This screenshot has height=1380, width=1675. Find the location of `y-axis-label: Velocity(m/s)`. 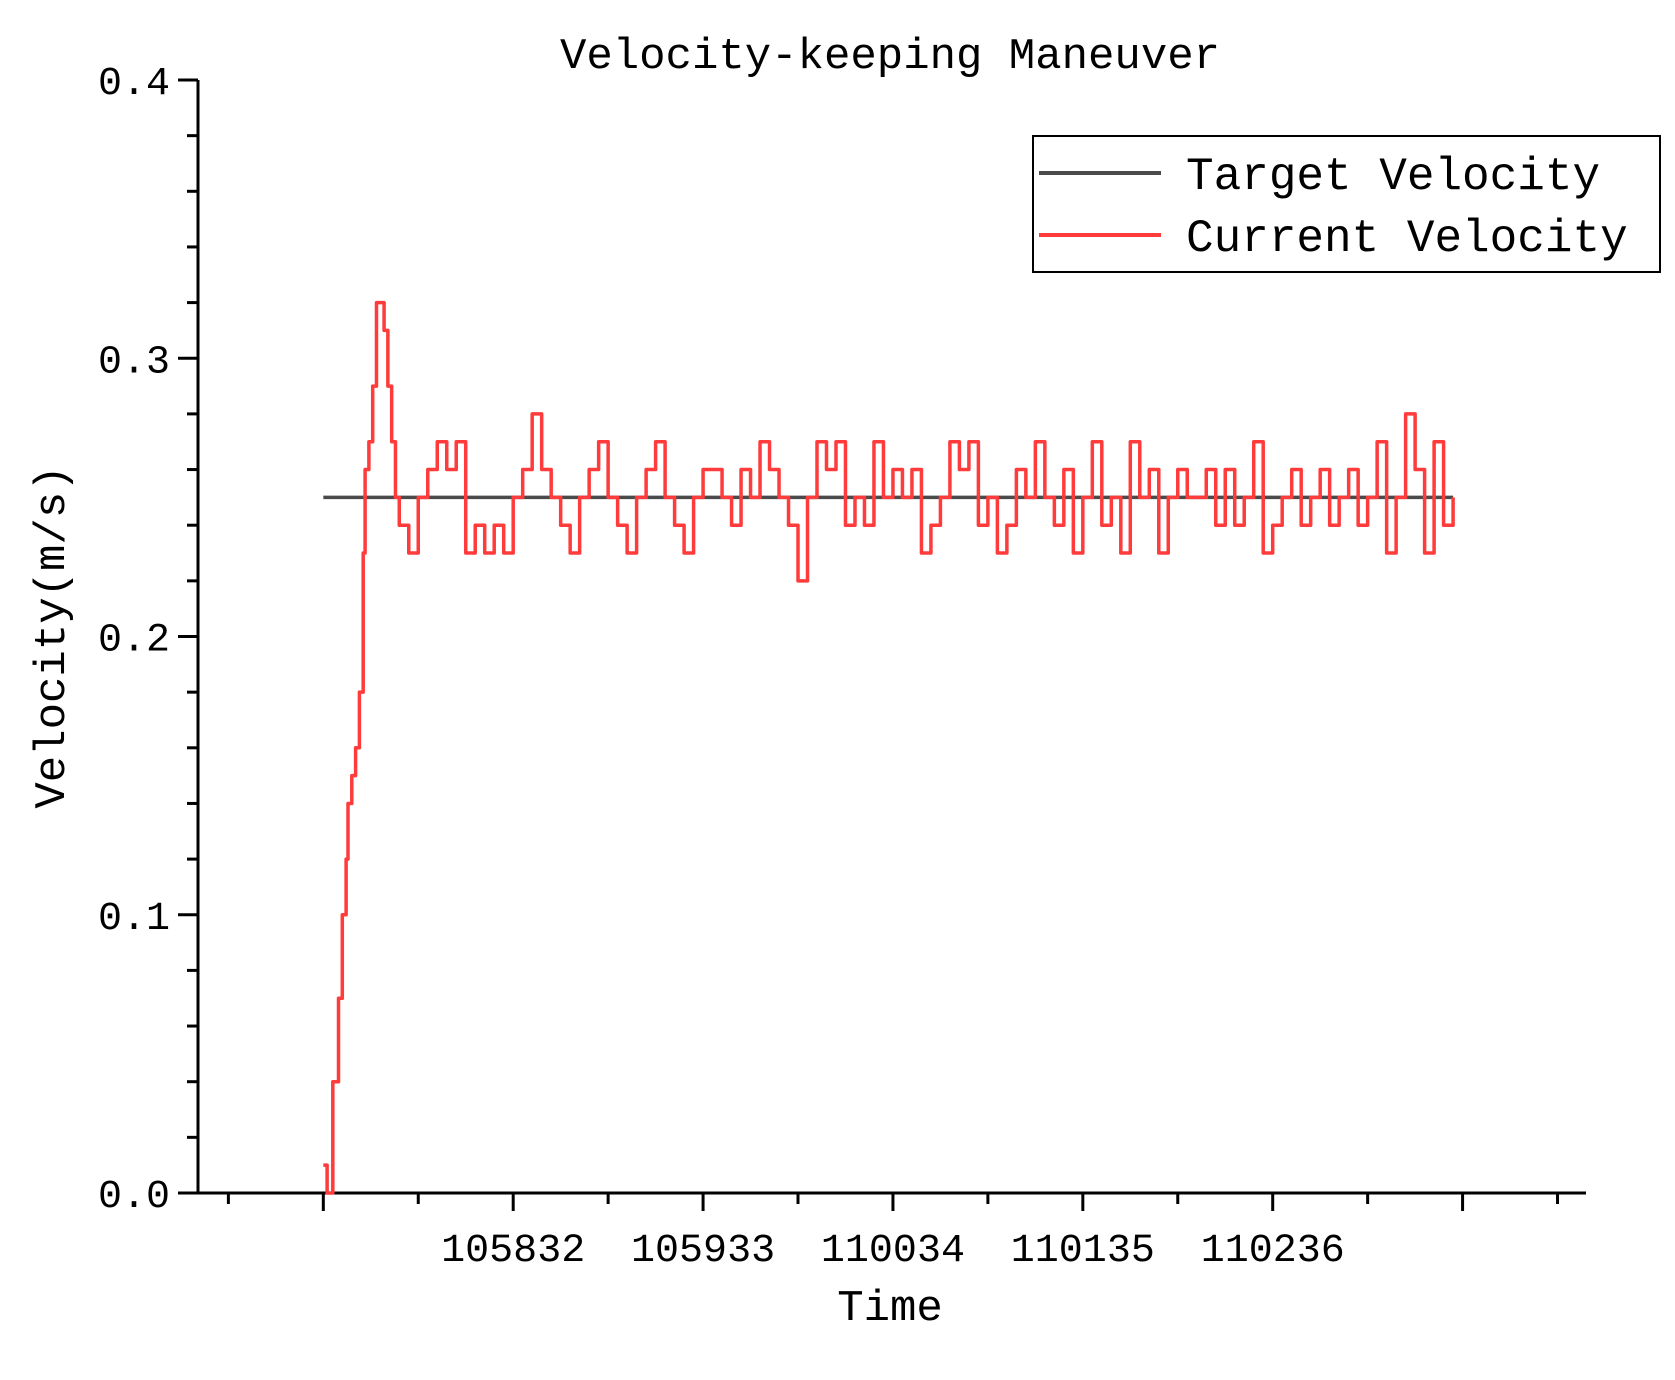

y-axis-label: Velocity(m/s) is located at coordinates (53, 636).